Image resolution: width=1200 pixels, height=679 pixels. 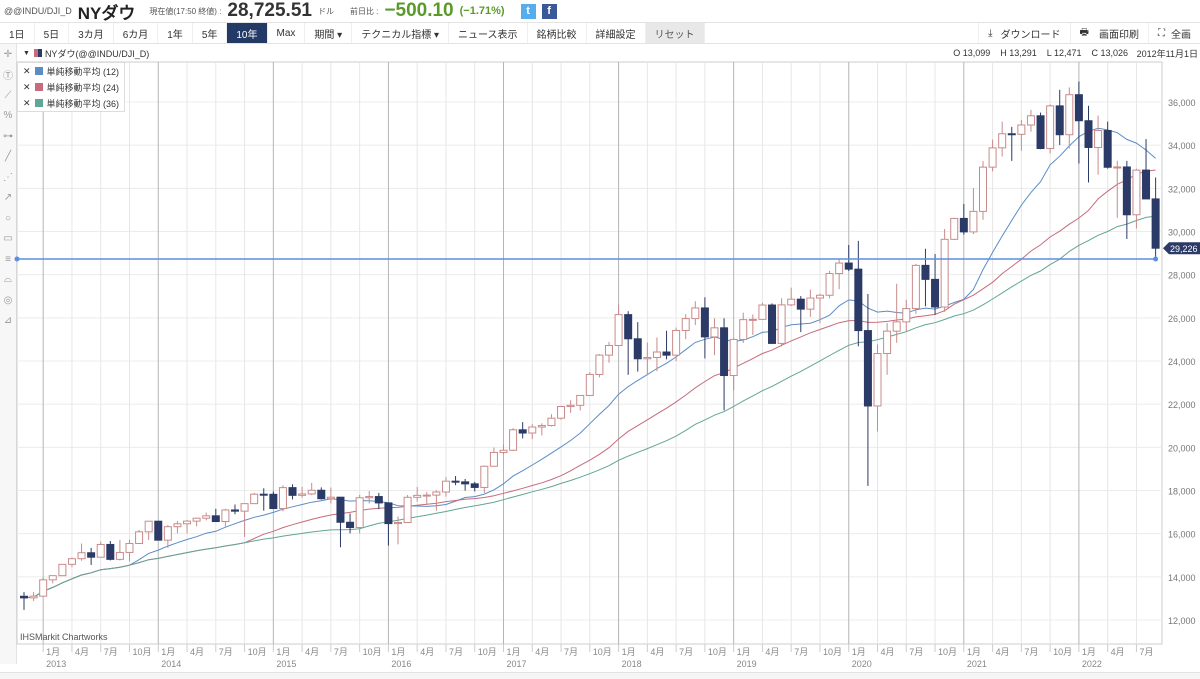 What do you see at coordinates (8, 54) in the screenshot?
I see `crosshair-icon: ✛` at bounding box center [8, 54].